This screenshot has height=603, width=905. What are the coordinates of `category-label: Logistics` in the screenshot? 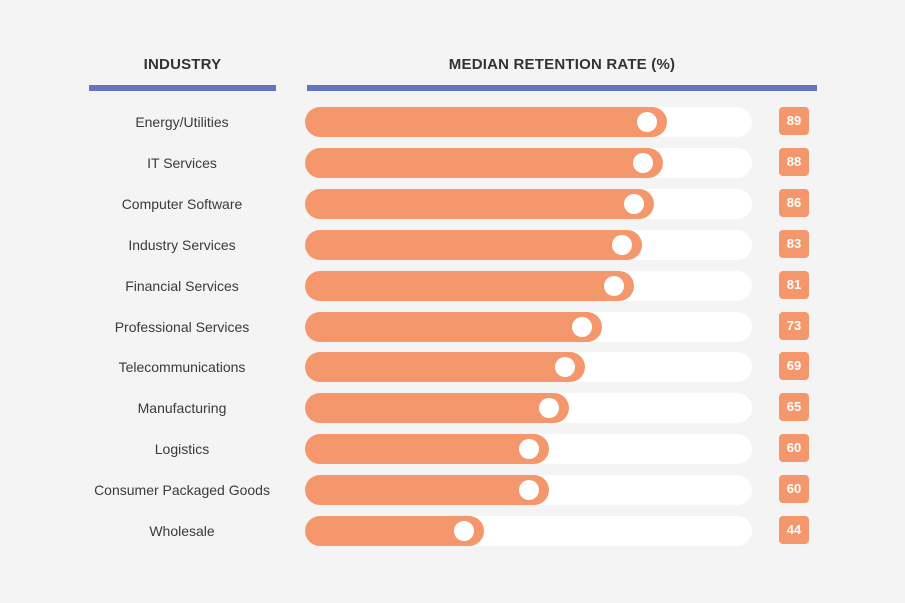 It's located at (182, 449).